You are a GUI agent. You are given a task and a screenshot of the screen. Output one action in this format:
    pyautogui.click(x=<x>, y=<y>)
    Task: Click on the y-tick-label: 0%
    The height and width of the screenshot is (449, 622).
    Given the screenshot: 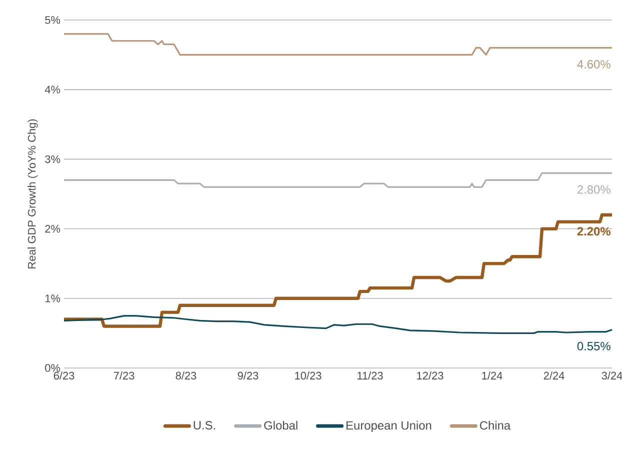 What is the action you would take?
    pyautogui.click(x=52, y=368)
    